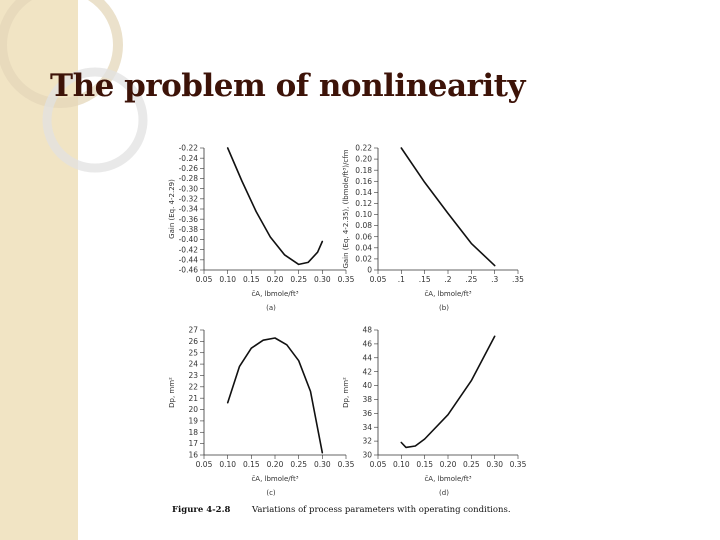 This screenshot has height=540, width=720. I want to click on y-tick-label: 34, so click(367, 427).